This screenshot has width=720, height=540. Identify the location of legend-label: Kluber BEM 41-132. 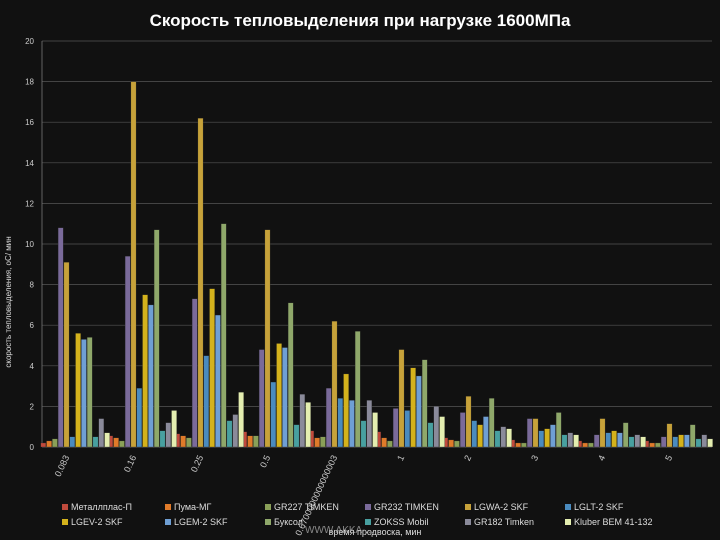
(613, 522).